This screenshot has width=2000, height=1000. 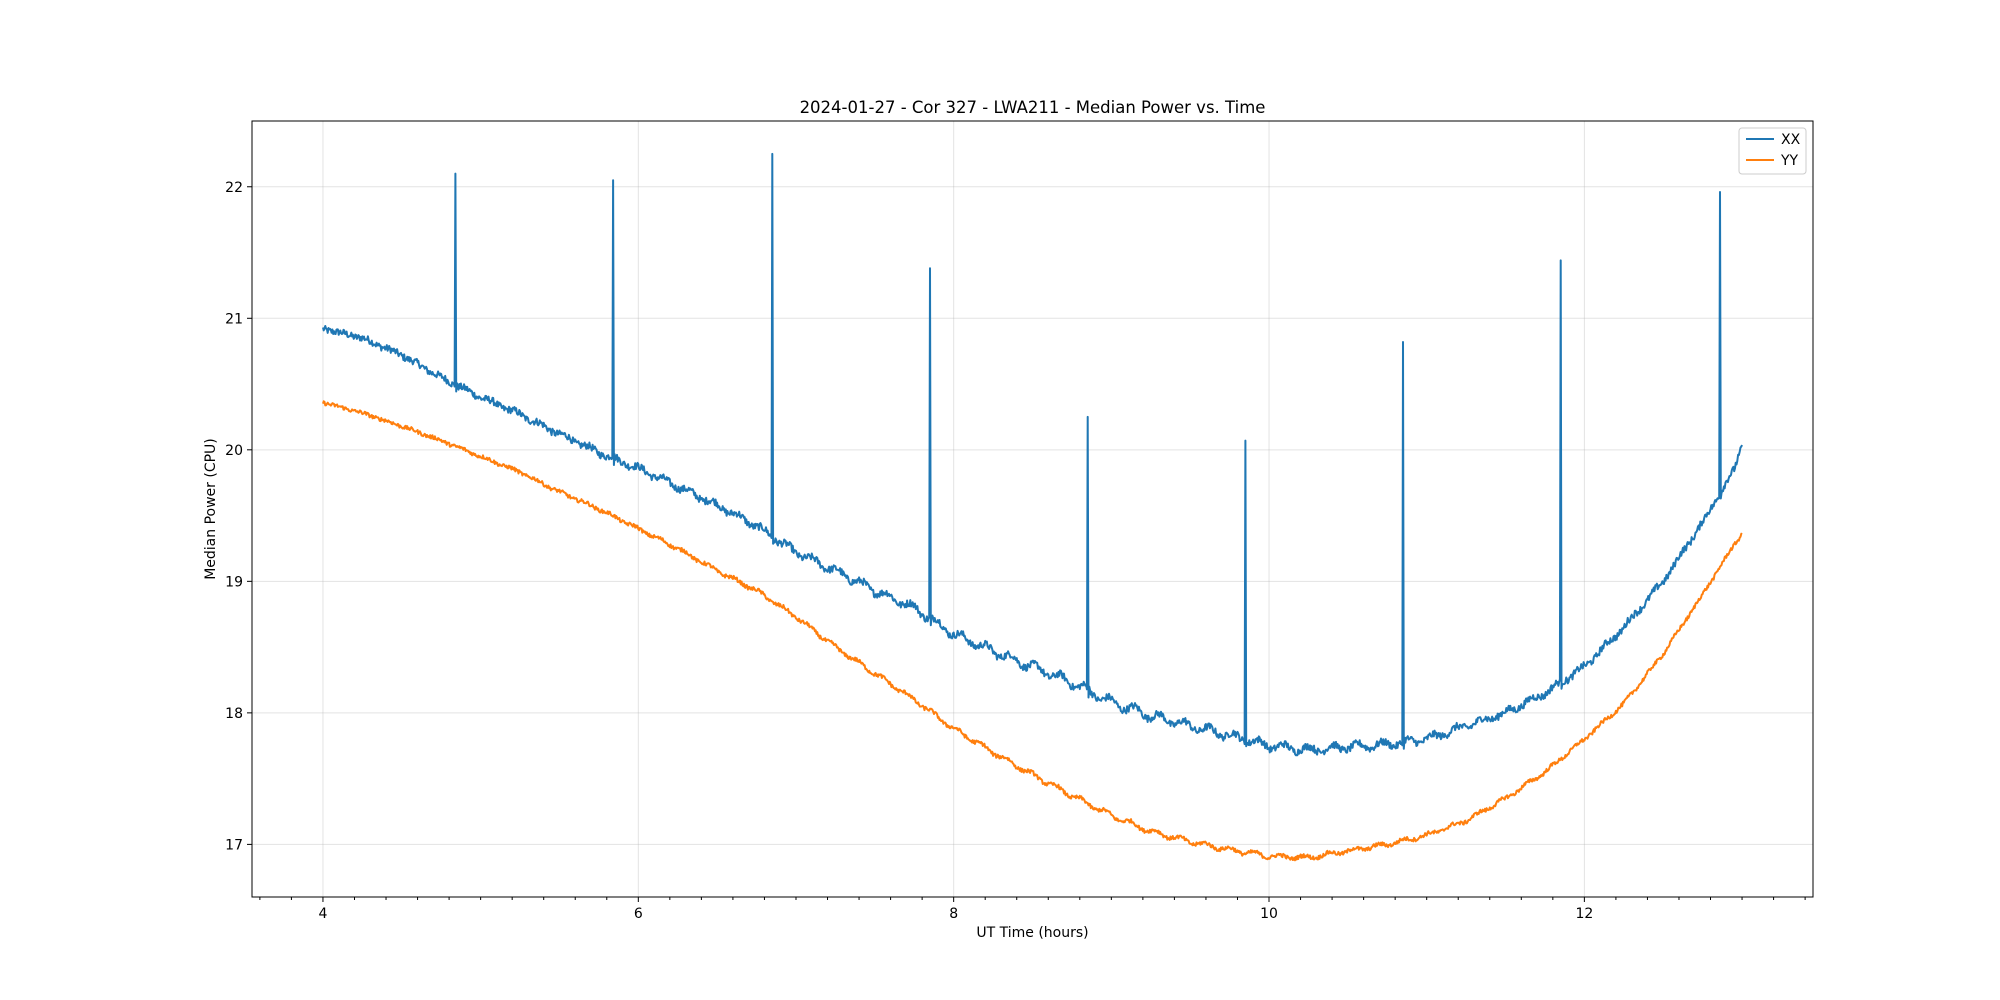 What do you see at coordinates (234, 582) in the screenshot?
I see `y-tick-label: 19` at bounding box center [234, 582].